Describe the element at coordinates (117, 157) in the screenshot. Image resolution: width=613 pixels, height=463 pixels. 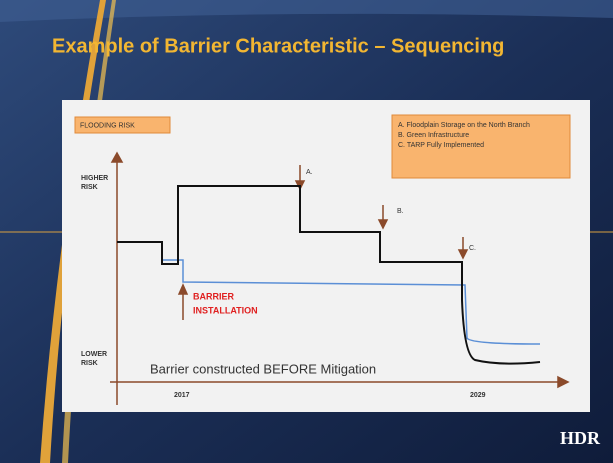
I see `y-axis-arrow` at that location.